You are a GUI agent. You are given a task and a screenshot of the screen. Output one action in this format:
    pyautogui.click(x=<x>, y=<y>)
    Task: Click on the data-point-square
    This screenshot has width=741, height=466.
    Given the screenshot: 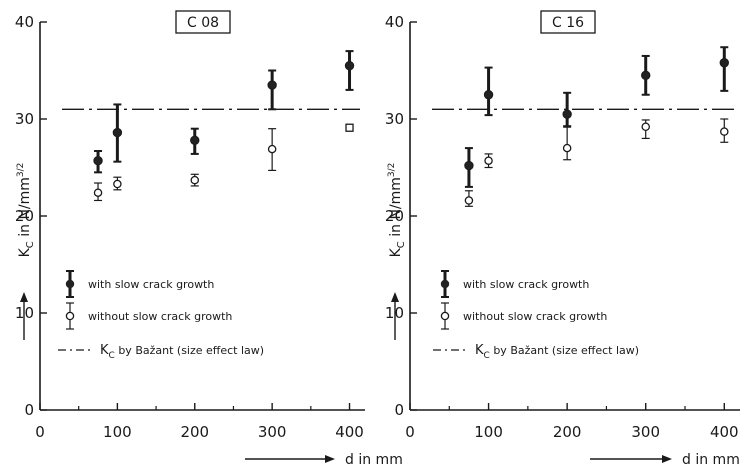 What is the action you would take?
    pyautogui.click(x=349, y=127)
    